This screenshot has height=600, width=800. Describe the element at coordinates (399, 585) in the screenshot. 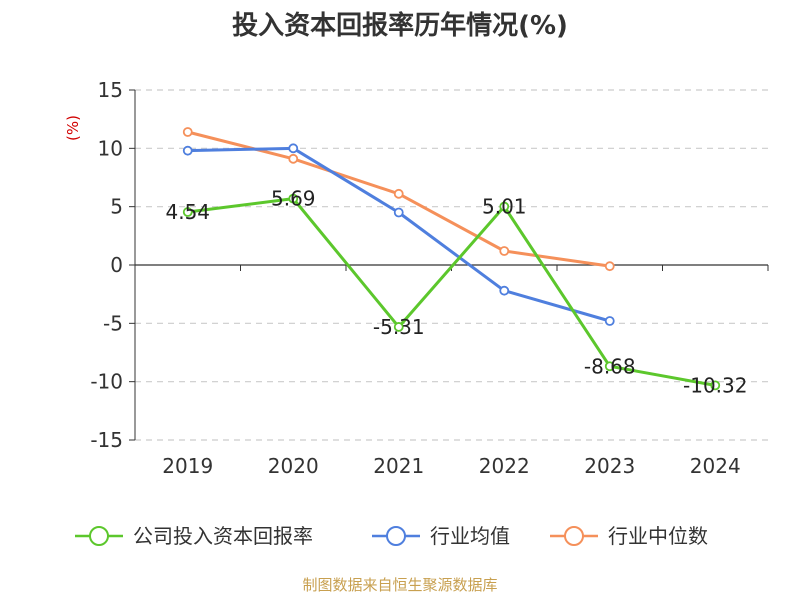

I see `source-note: 制图数据来自恒生聚源数据库` at that location.